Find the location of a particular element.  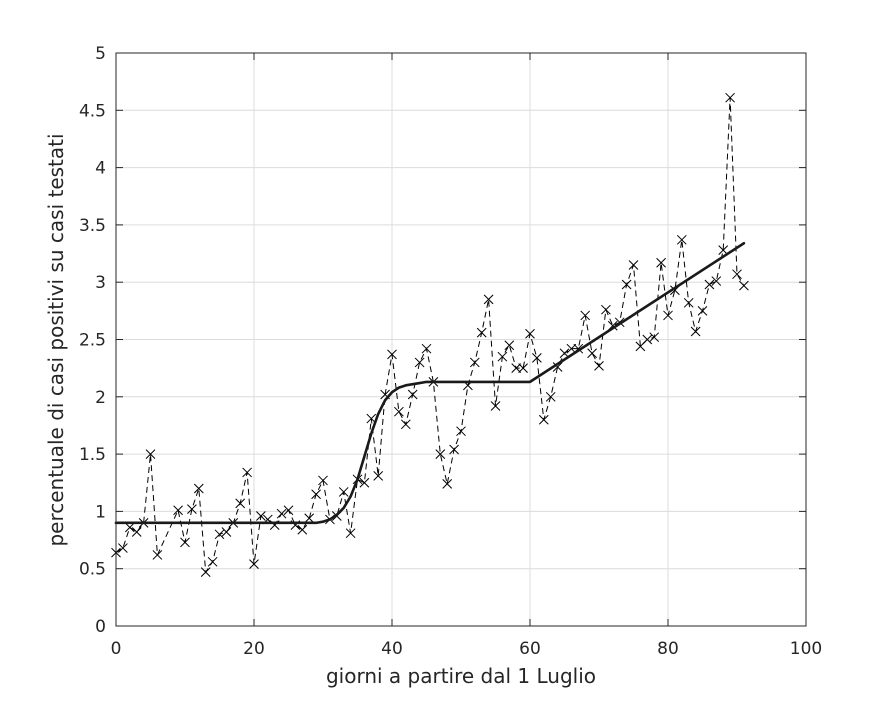

x-tick-label: 40 is located at coordinates (392, 649).